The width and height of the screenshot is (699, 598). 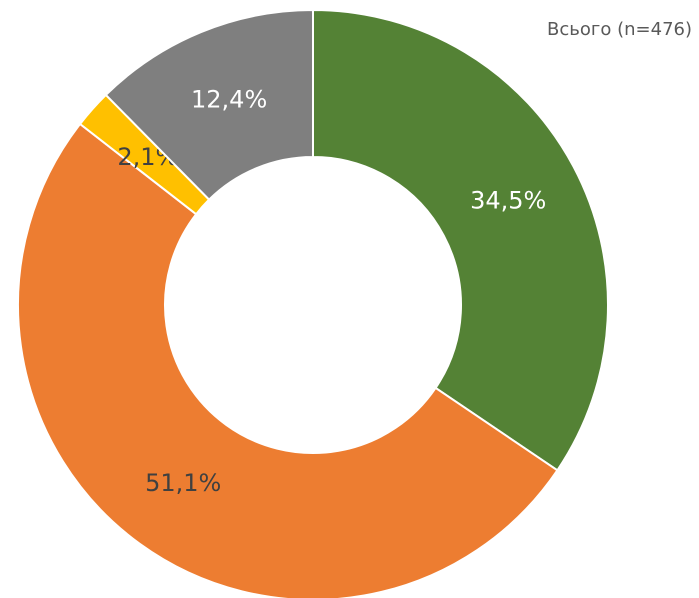 I want to click on data-label: 34,5%, so click(x=508, y=200).